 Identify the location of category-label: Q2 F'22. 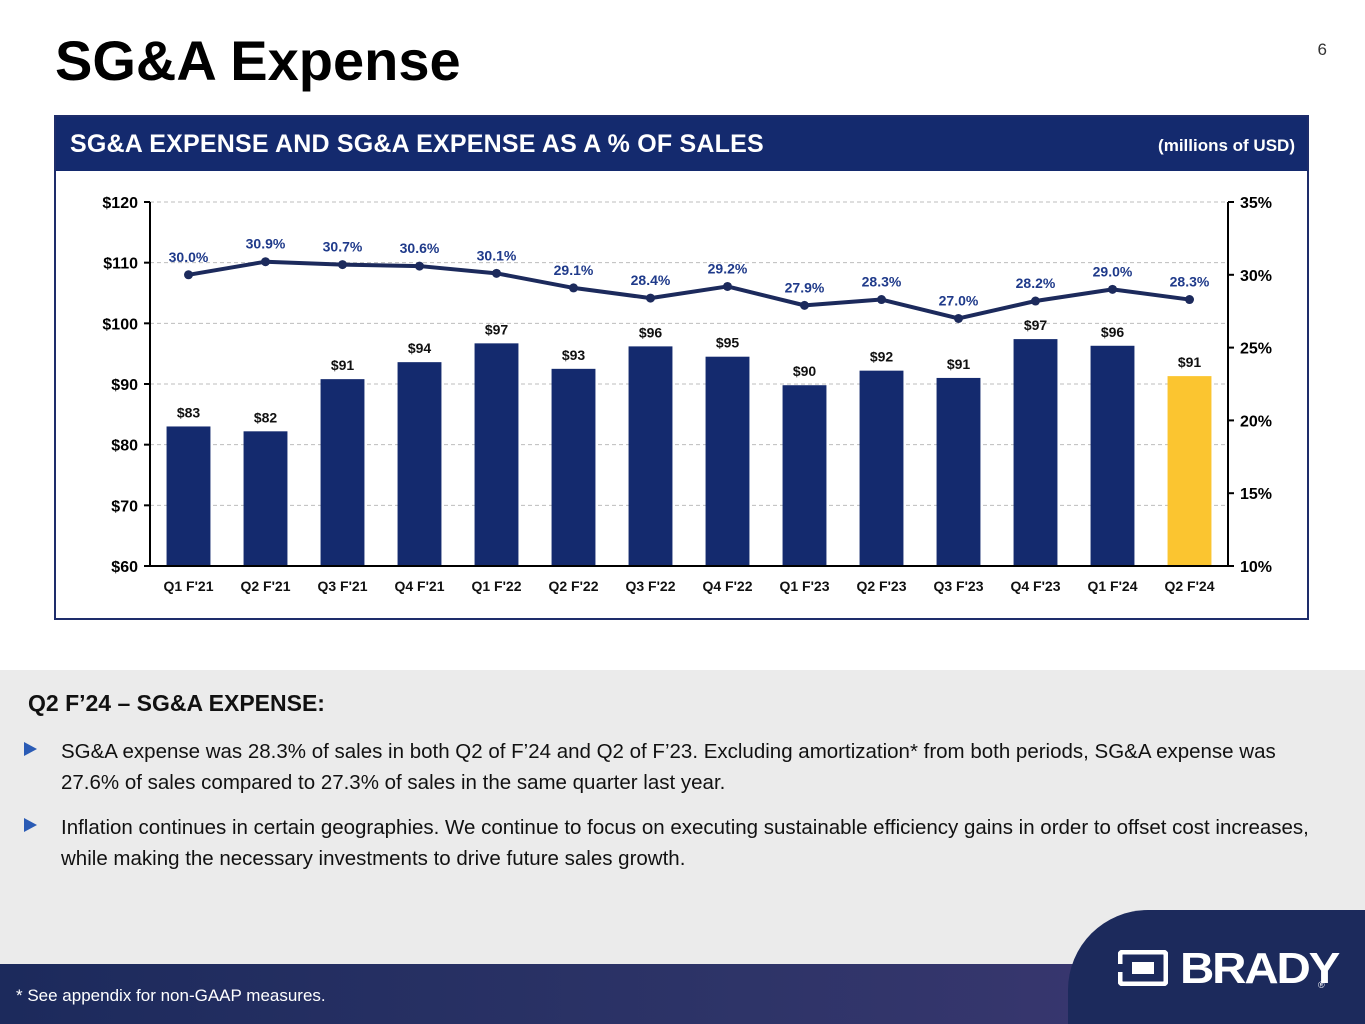
(573, 586).